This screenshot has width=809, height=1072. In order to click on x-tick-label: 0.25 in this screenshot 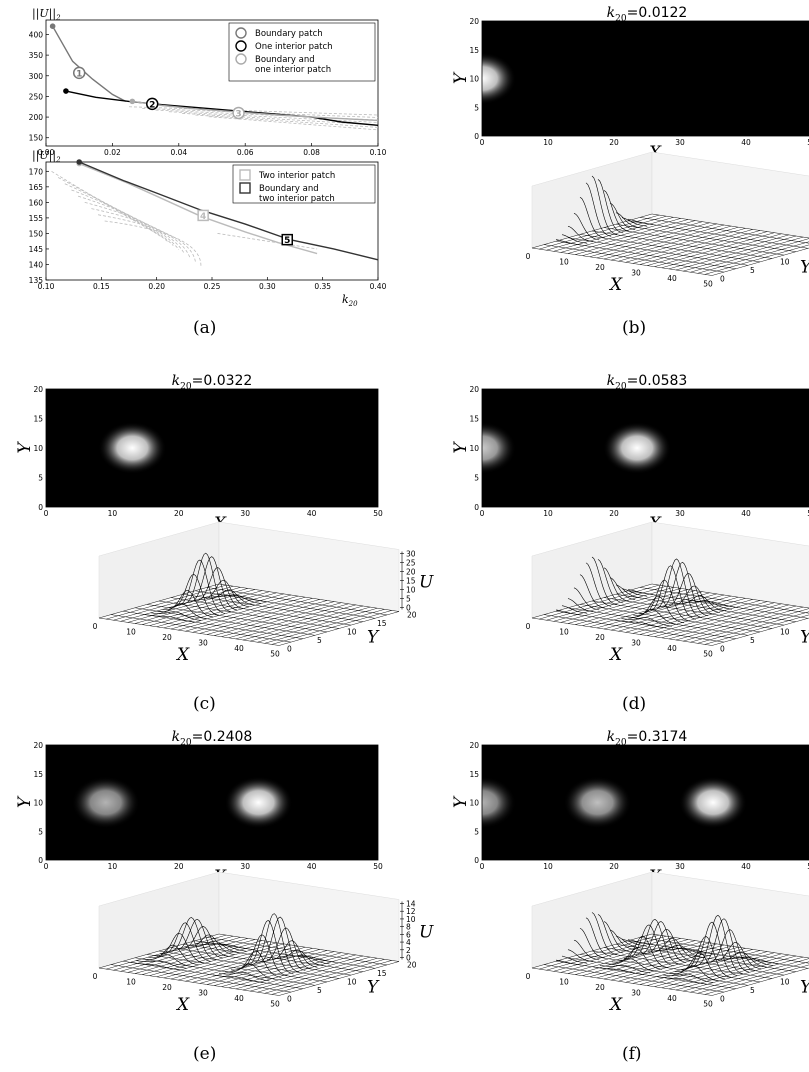, I will do `click(212, 286)`.